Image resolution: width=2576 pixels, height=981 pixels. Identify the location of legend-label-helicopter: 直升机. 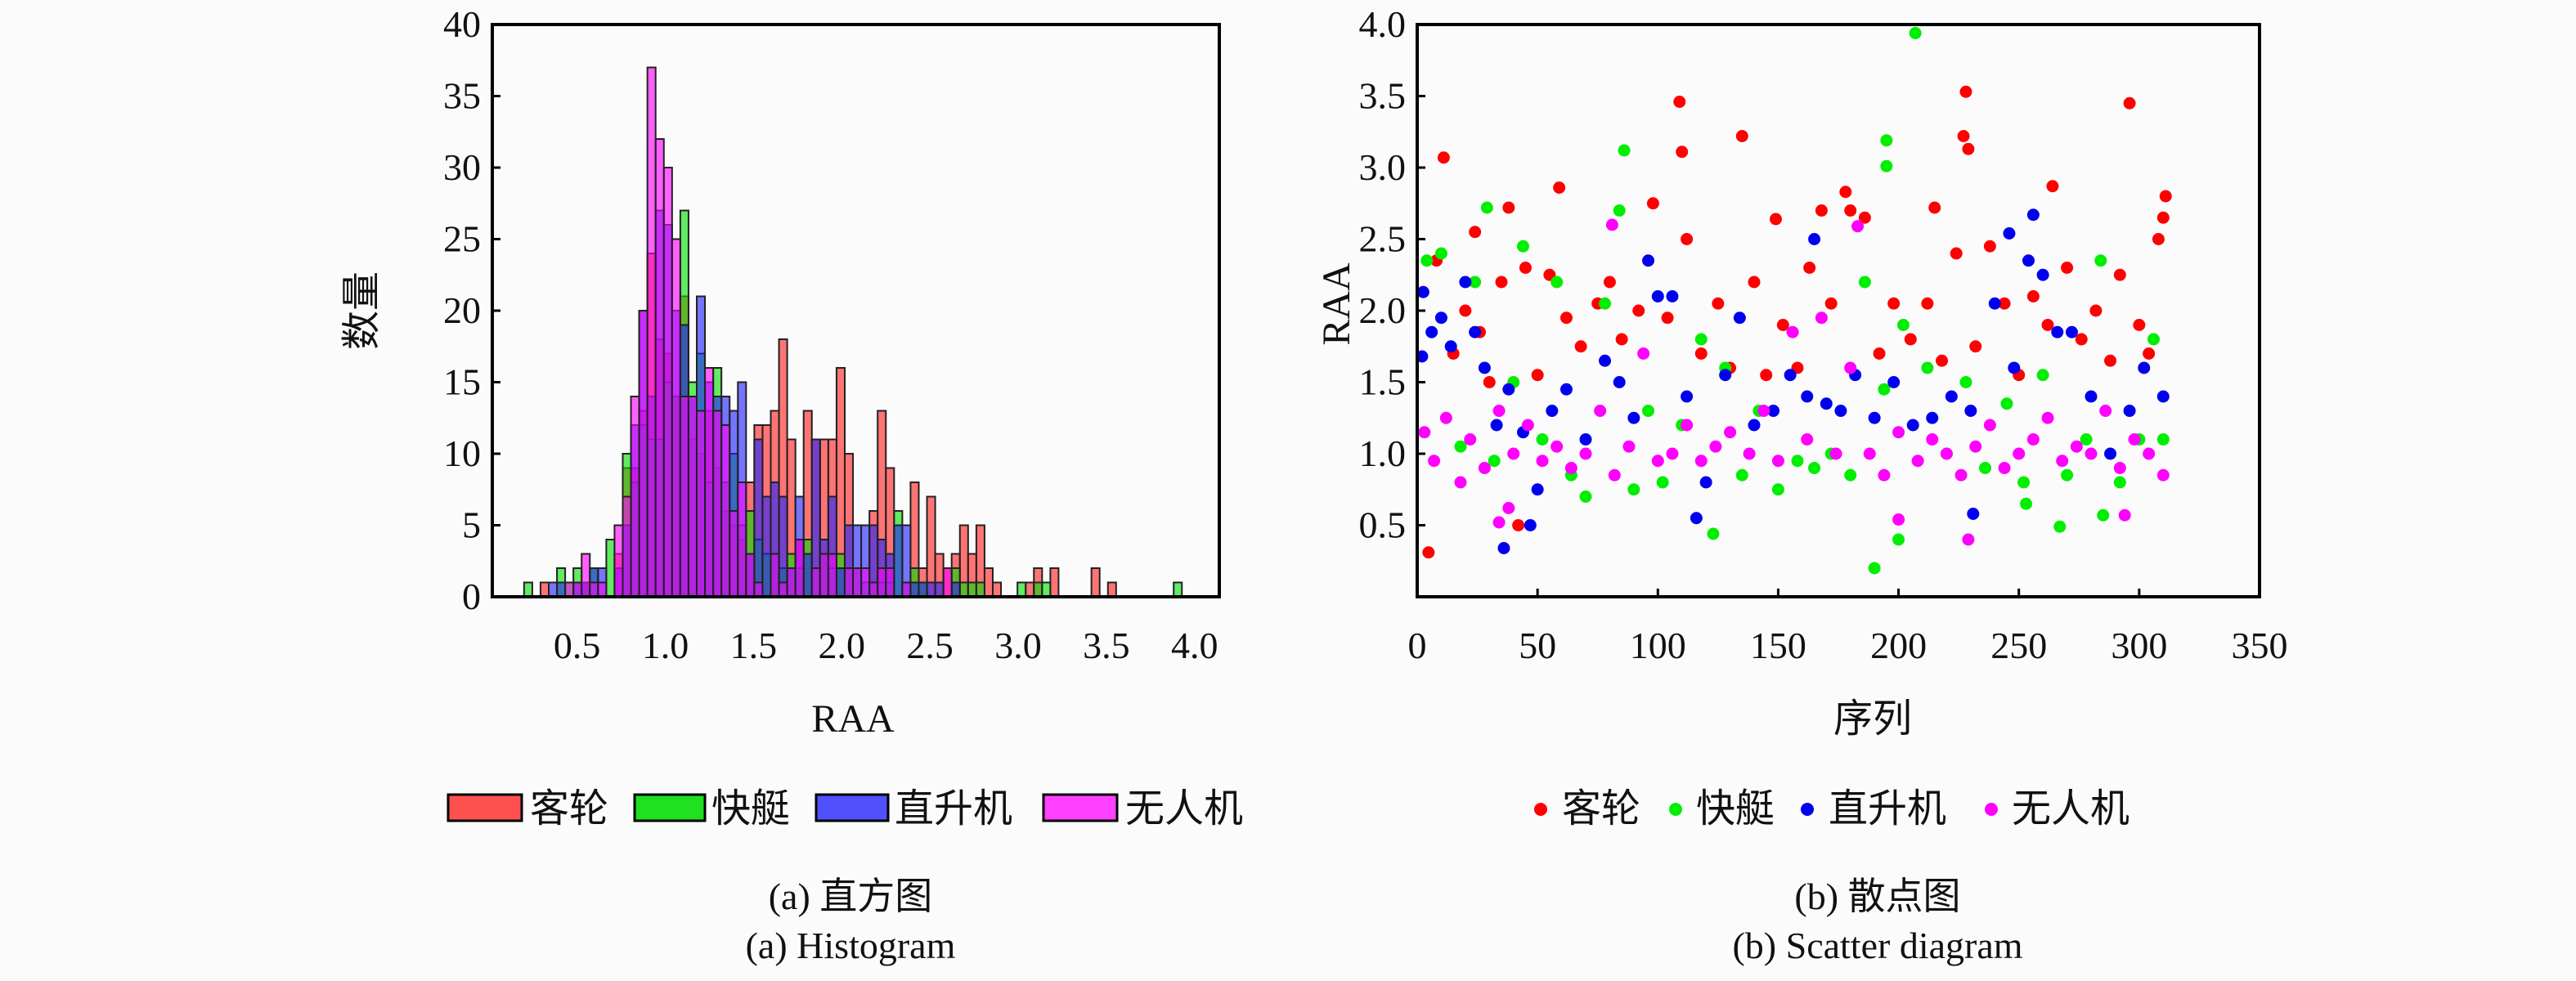
(1888, 809).